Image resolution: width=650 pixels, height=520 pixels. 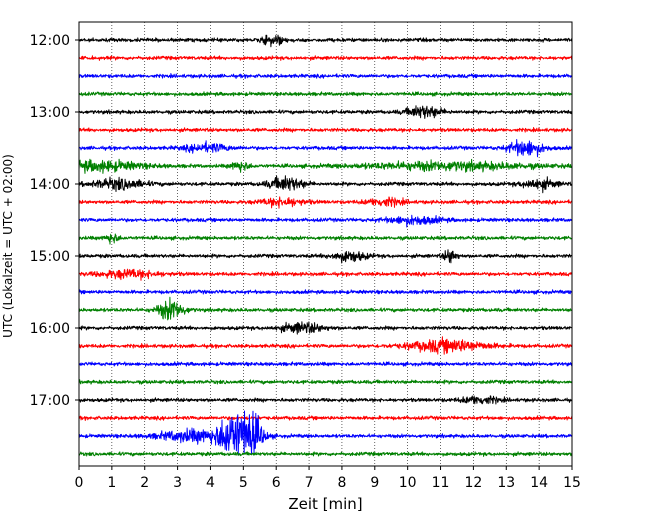 I want to click on x-tick-label: 5, so click(x=243, y=483).